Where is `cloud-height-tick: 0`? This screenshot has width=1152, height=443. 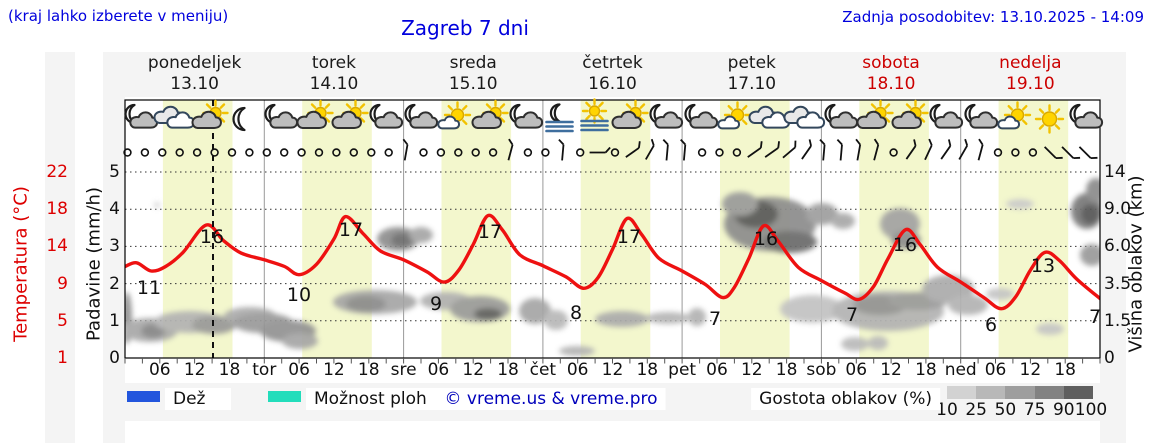 cloud-height-tick: 0 is located at coordinates (1109, 358).